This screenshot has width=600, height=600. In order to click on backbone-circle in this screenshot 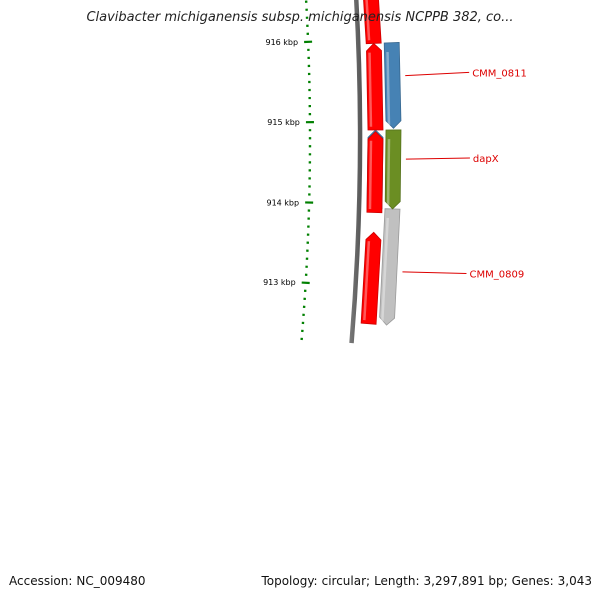, I will do `click(356, 172)`.